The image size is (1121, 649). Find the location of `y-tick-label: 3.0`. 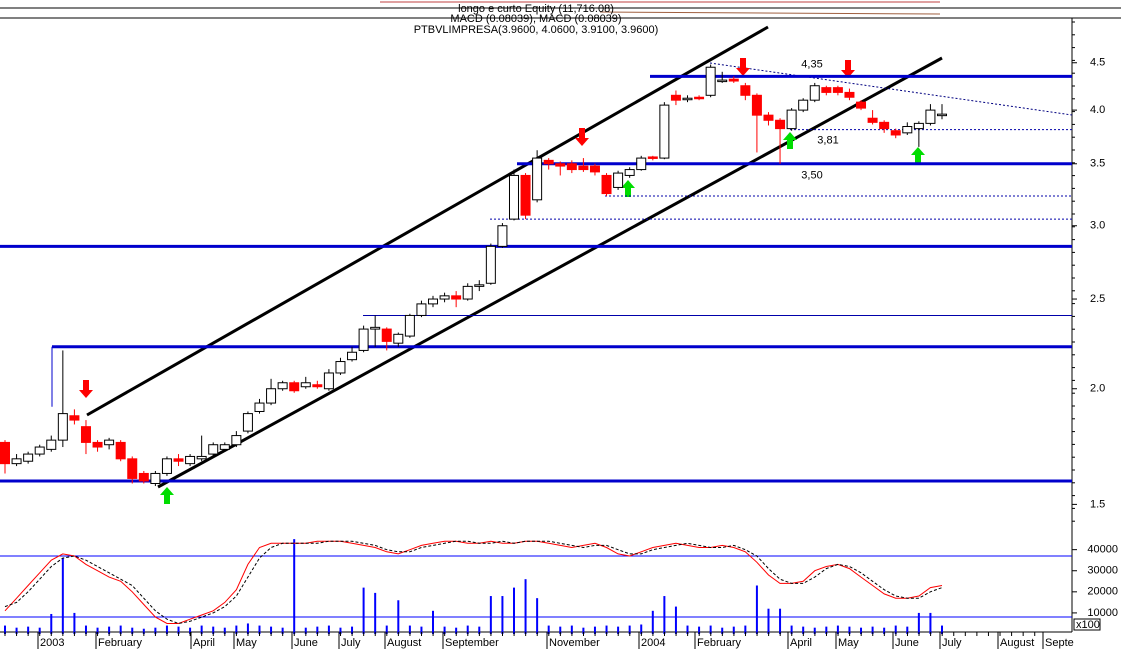

y-tick-label: 3.0 is located at coordinates (1097, 226).